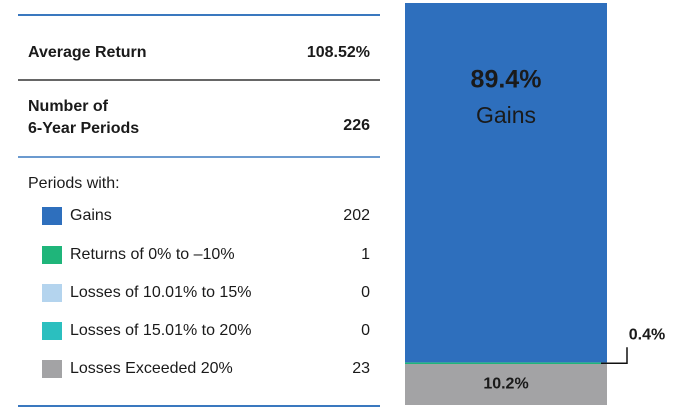  Describe the element at coordinates (74, 183) in the screenshot. I see `periods-heading: Periods with:` at that location.